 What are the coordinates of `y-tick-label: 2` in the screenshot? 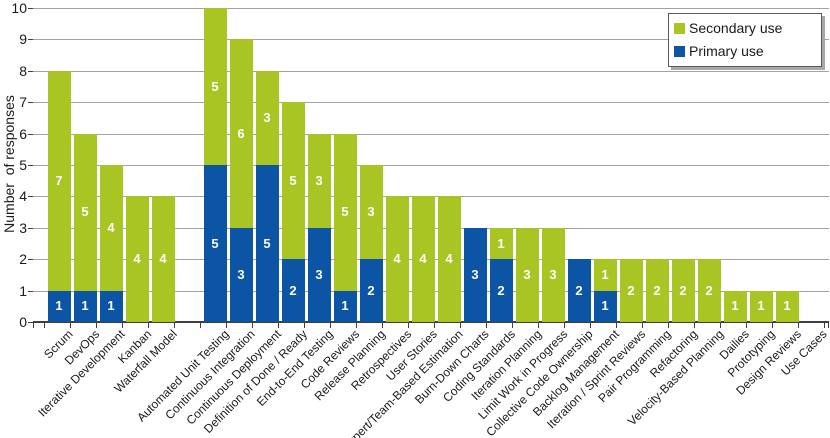 It's located at (23, 259).